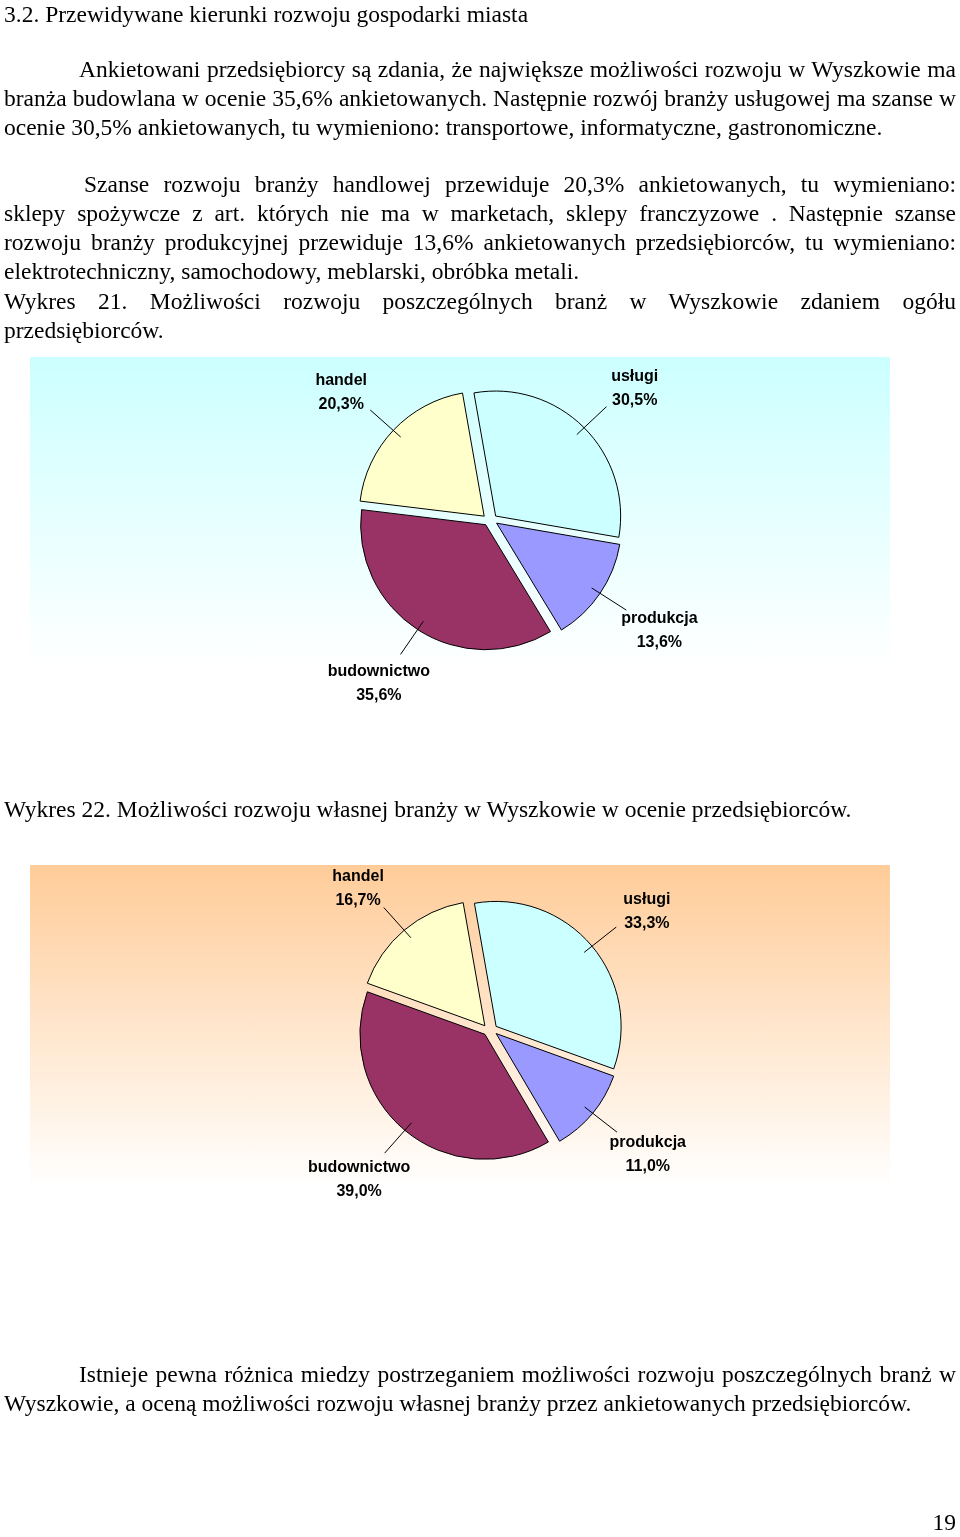 The height and width of the screenshot is (1537, 960). I want to click on text: 3.2. Przewidywane kierunki rozwoju gospodarki miasta, so click(267, 14).